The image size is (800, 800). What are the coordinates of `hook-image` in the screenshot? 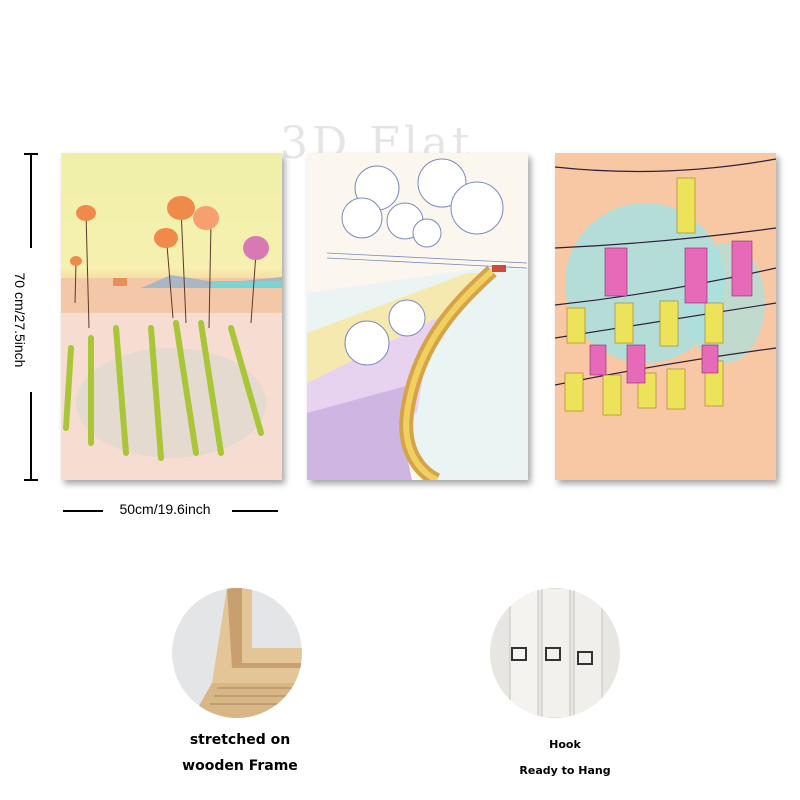 It's located at (555, 653).